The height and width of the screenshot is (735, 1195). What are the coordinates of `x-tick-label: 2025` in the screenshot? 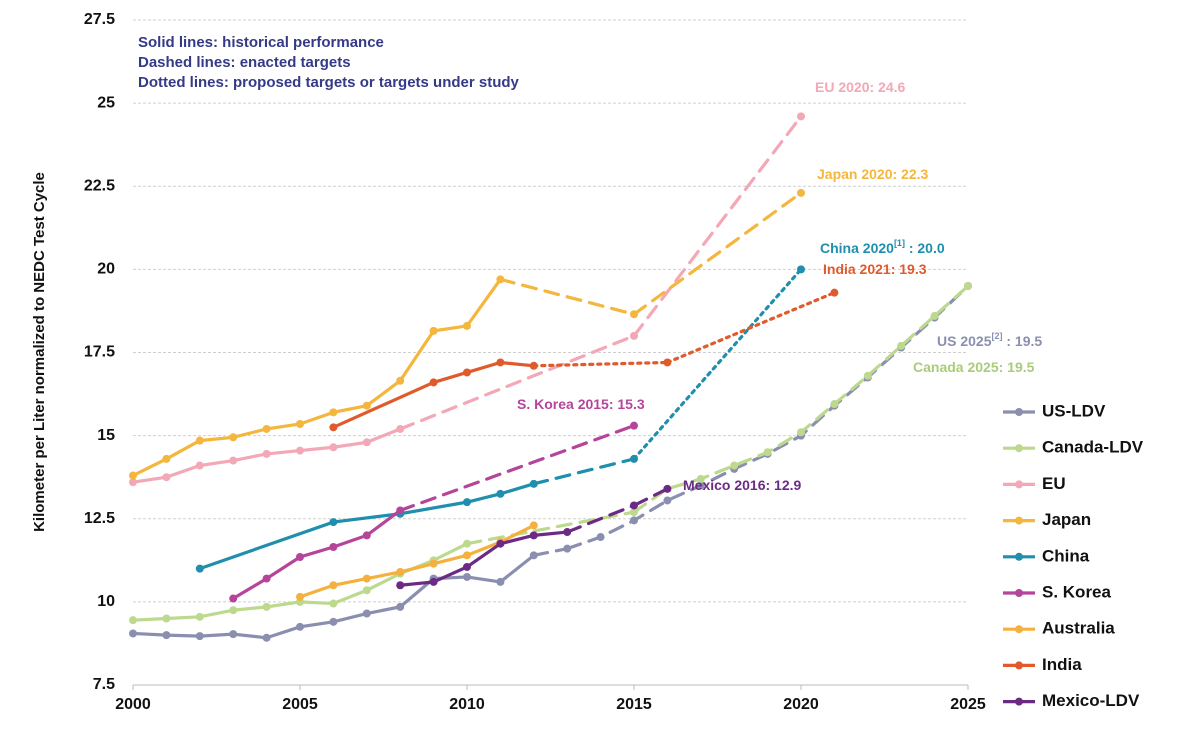 It's located at (968, 704).